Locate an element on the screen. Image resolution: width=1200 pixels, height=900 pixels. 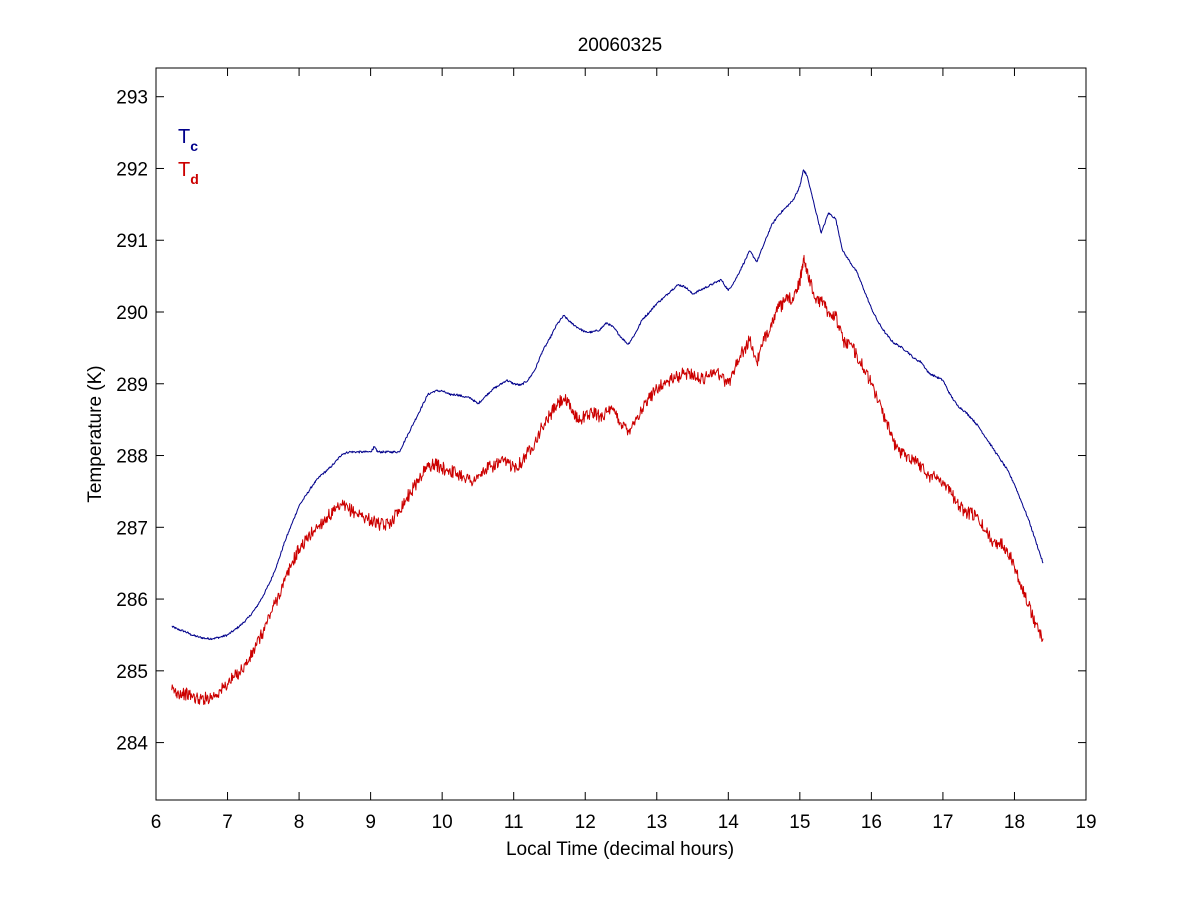
x-tick-label: 11 is located at coordinates (514, 822).